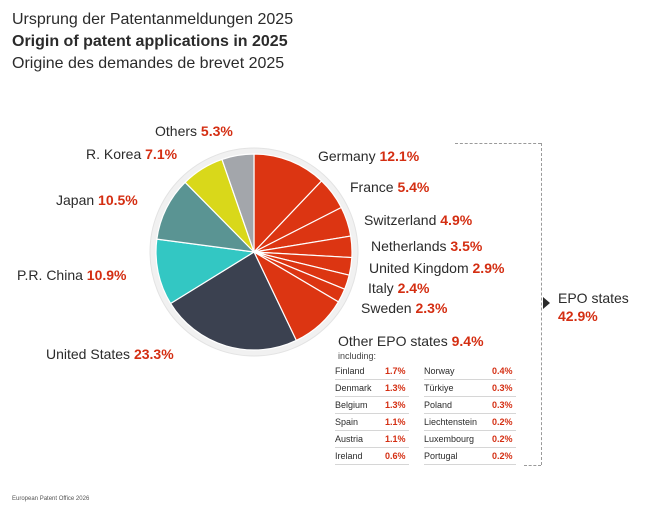 Image resolution: width=650 pixels, height=517 pixels. Describe the element at coordinates (148, 63) in the screenshot. I see `title-french: Origine des demandes de brevet 2025` at that location.